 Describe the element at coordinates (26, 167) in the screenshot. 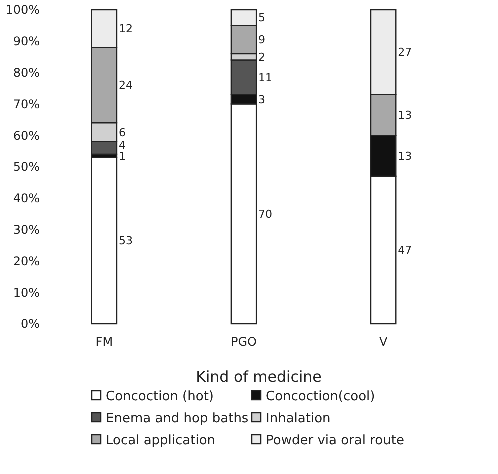

I see `y-tick-label: 50%` at that location.